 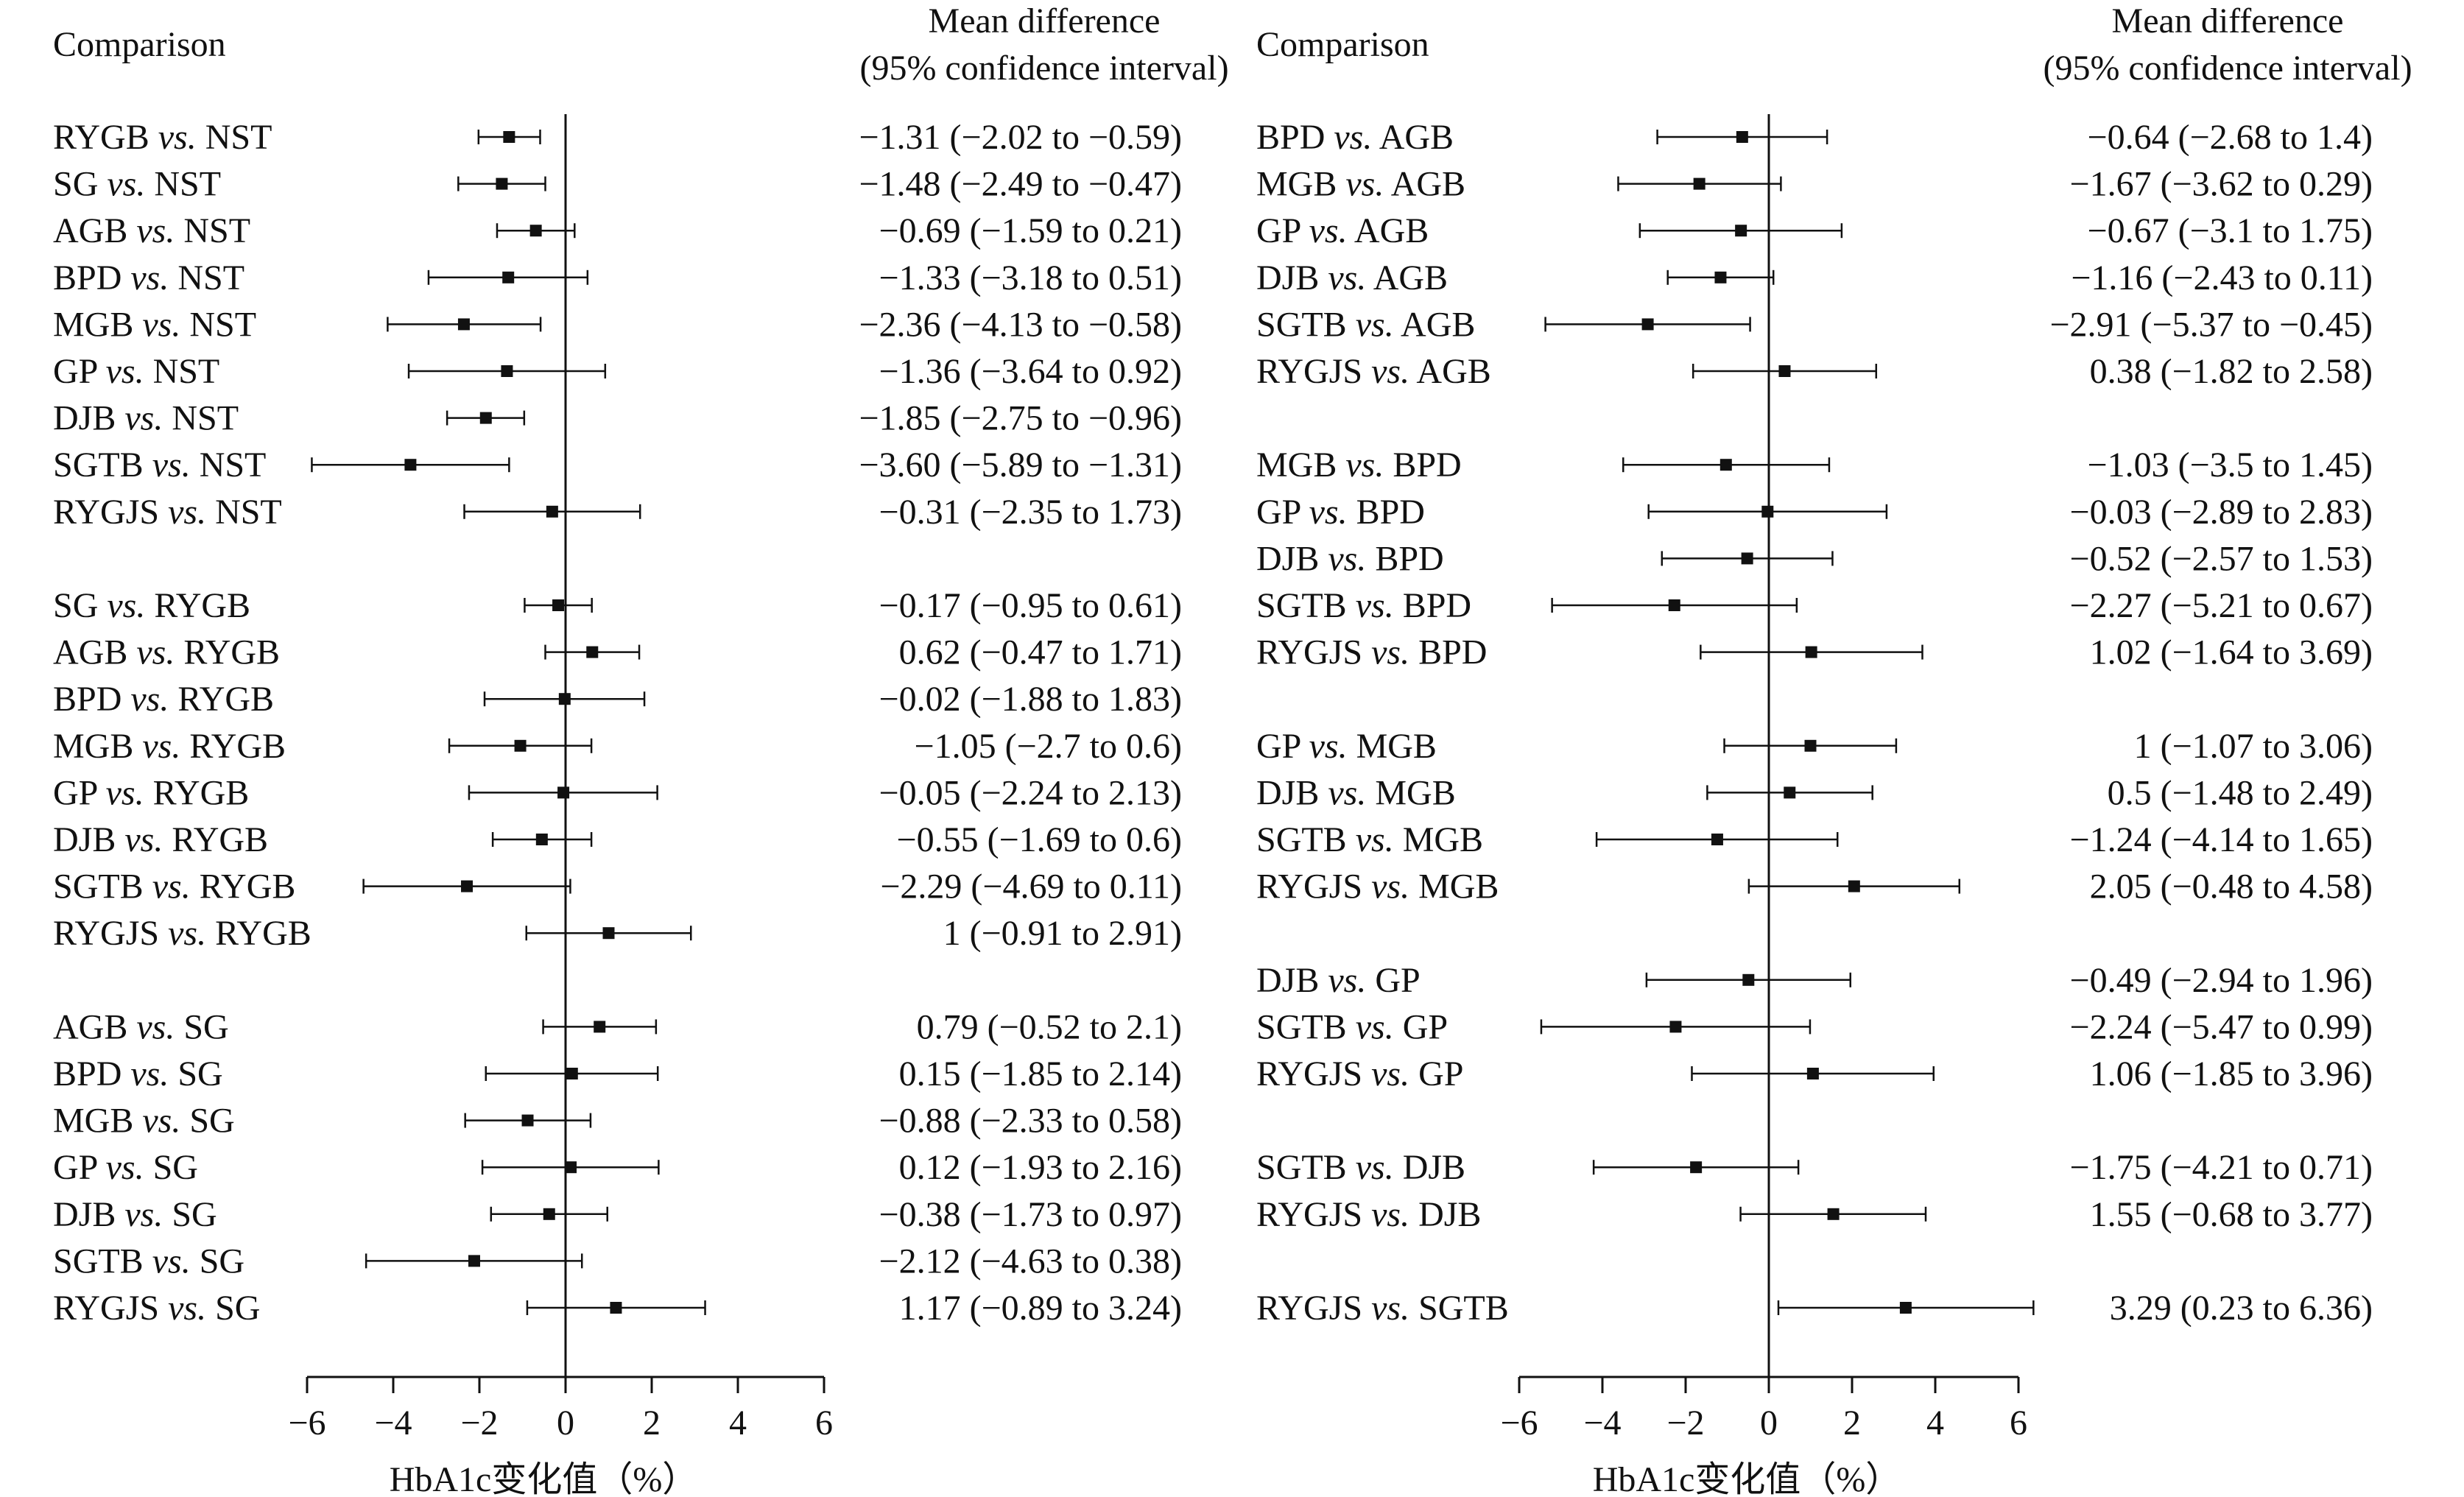 What do you see at coordinates (2221, 605) in the screenshot?
I see `mean-difference-value: −2.27 (−5.21 to 0.67)` at bounding box center [2221, 605].